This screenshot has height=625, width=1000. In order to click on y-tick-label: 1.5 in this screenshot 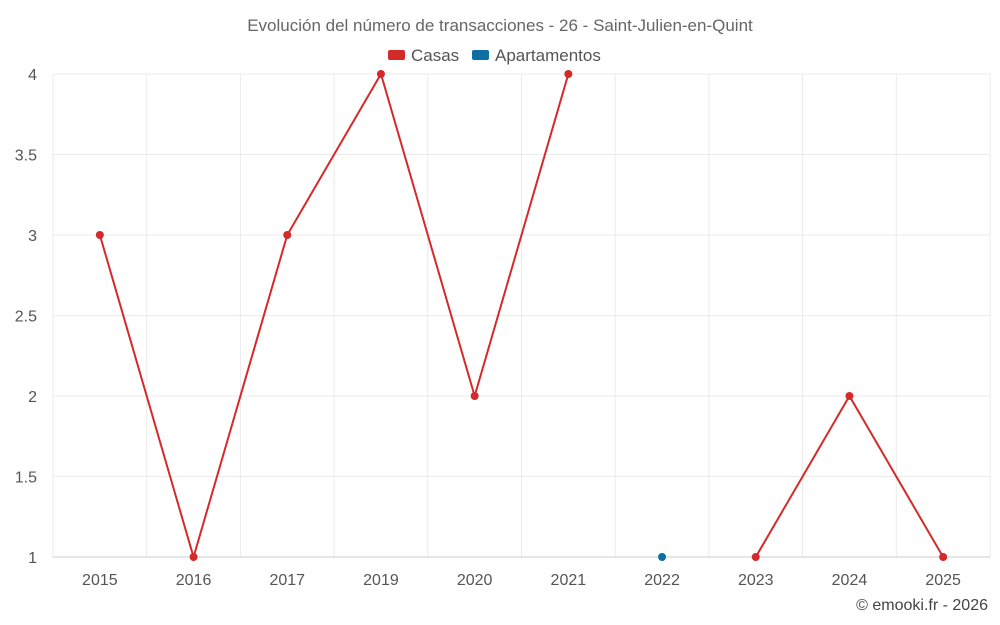, I will do `click(26, 478)`.